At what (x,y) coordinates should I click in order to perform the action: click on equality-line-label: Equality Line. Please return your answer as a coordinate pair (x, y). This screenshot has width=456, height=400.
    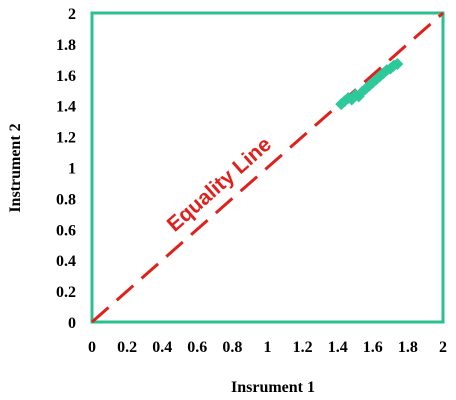
    Looking at the image, I should click on (219, 185).